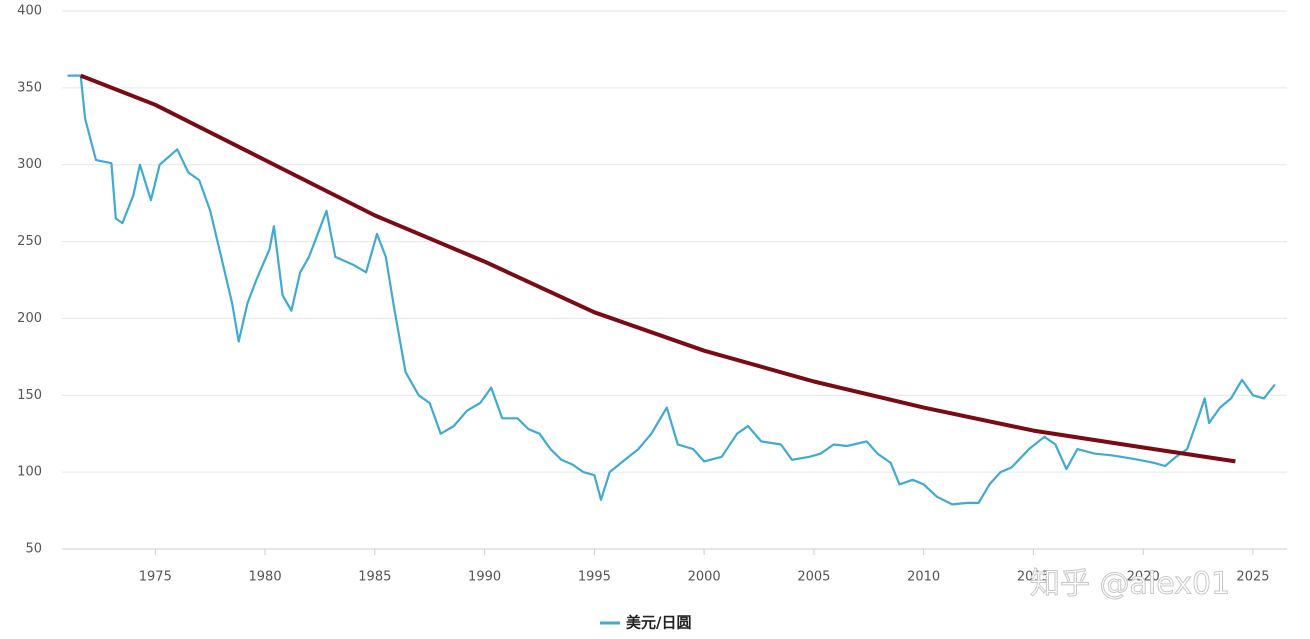 Image resolution: width=1310 pixels, height=639 pixels. I want to click on y-tick-label: 350, so click(29, 87).